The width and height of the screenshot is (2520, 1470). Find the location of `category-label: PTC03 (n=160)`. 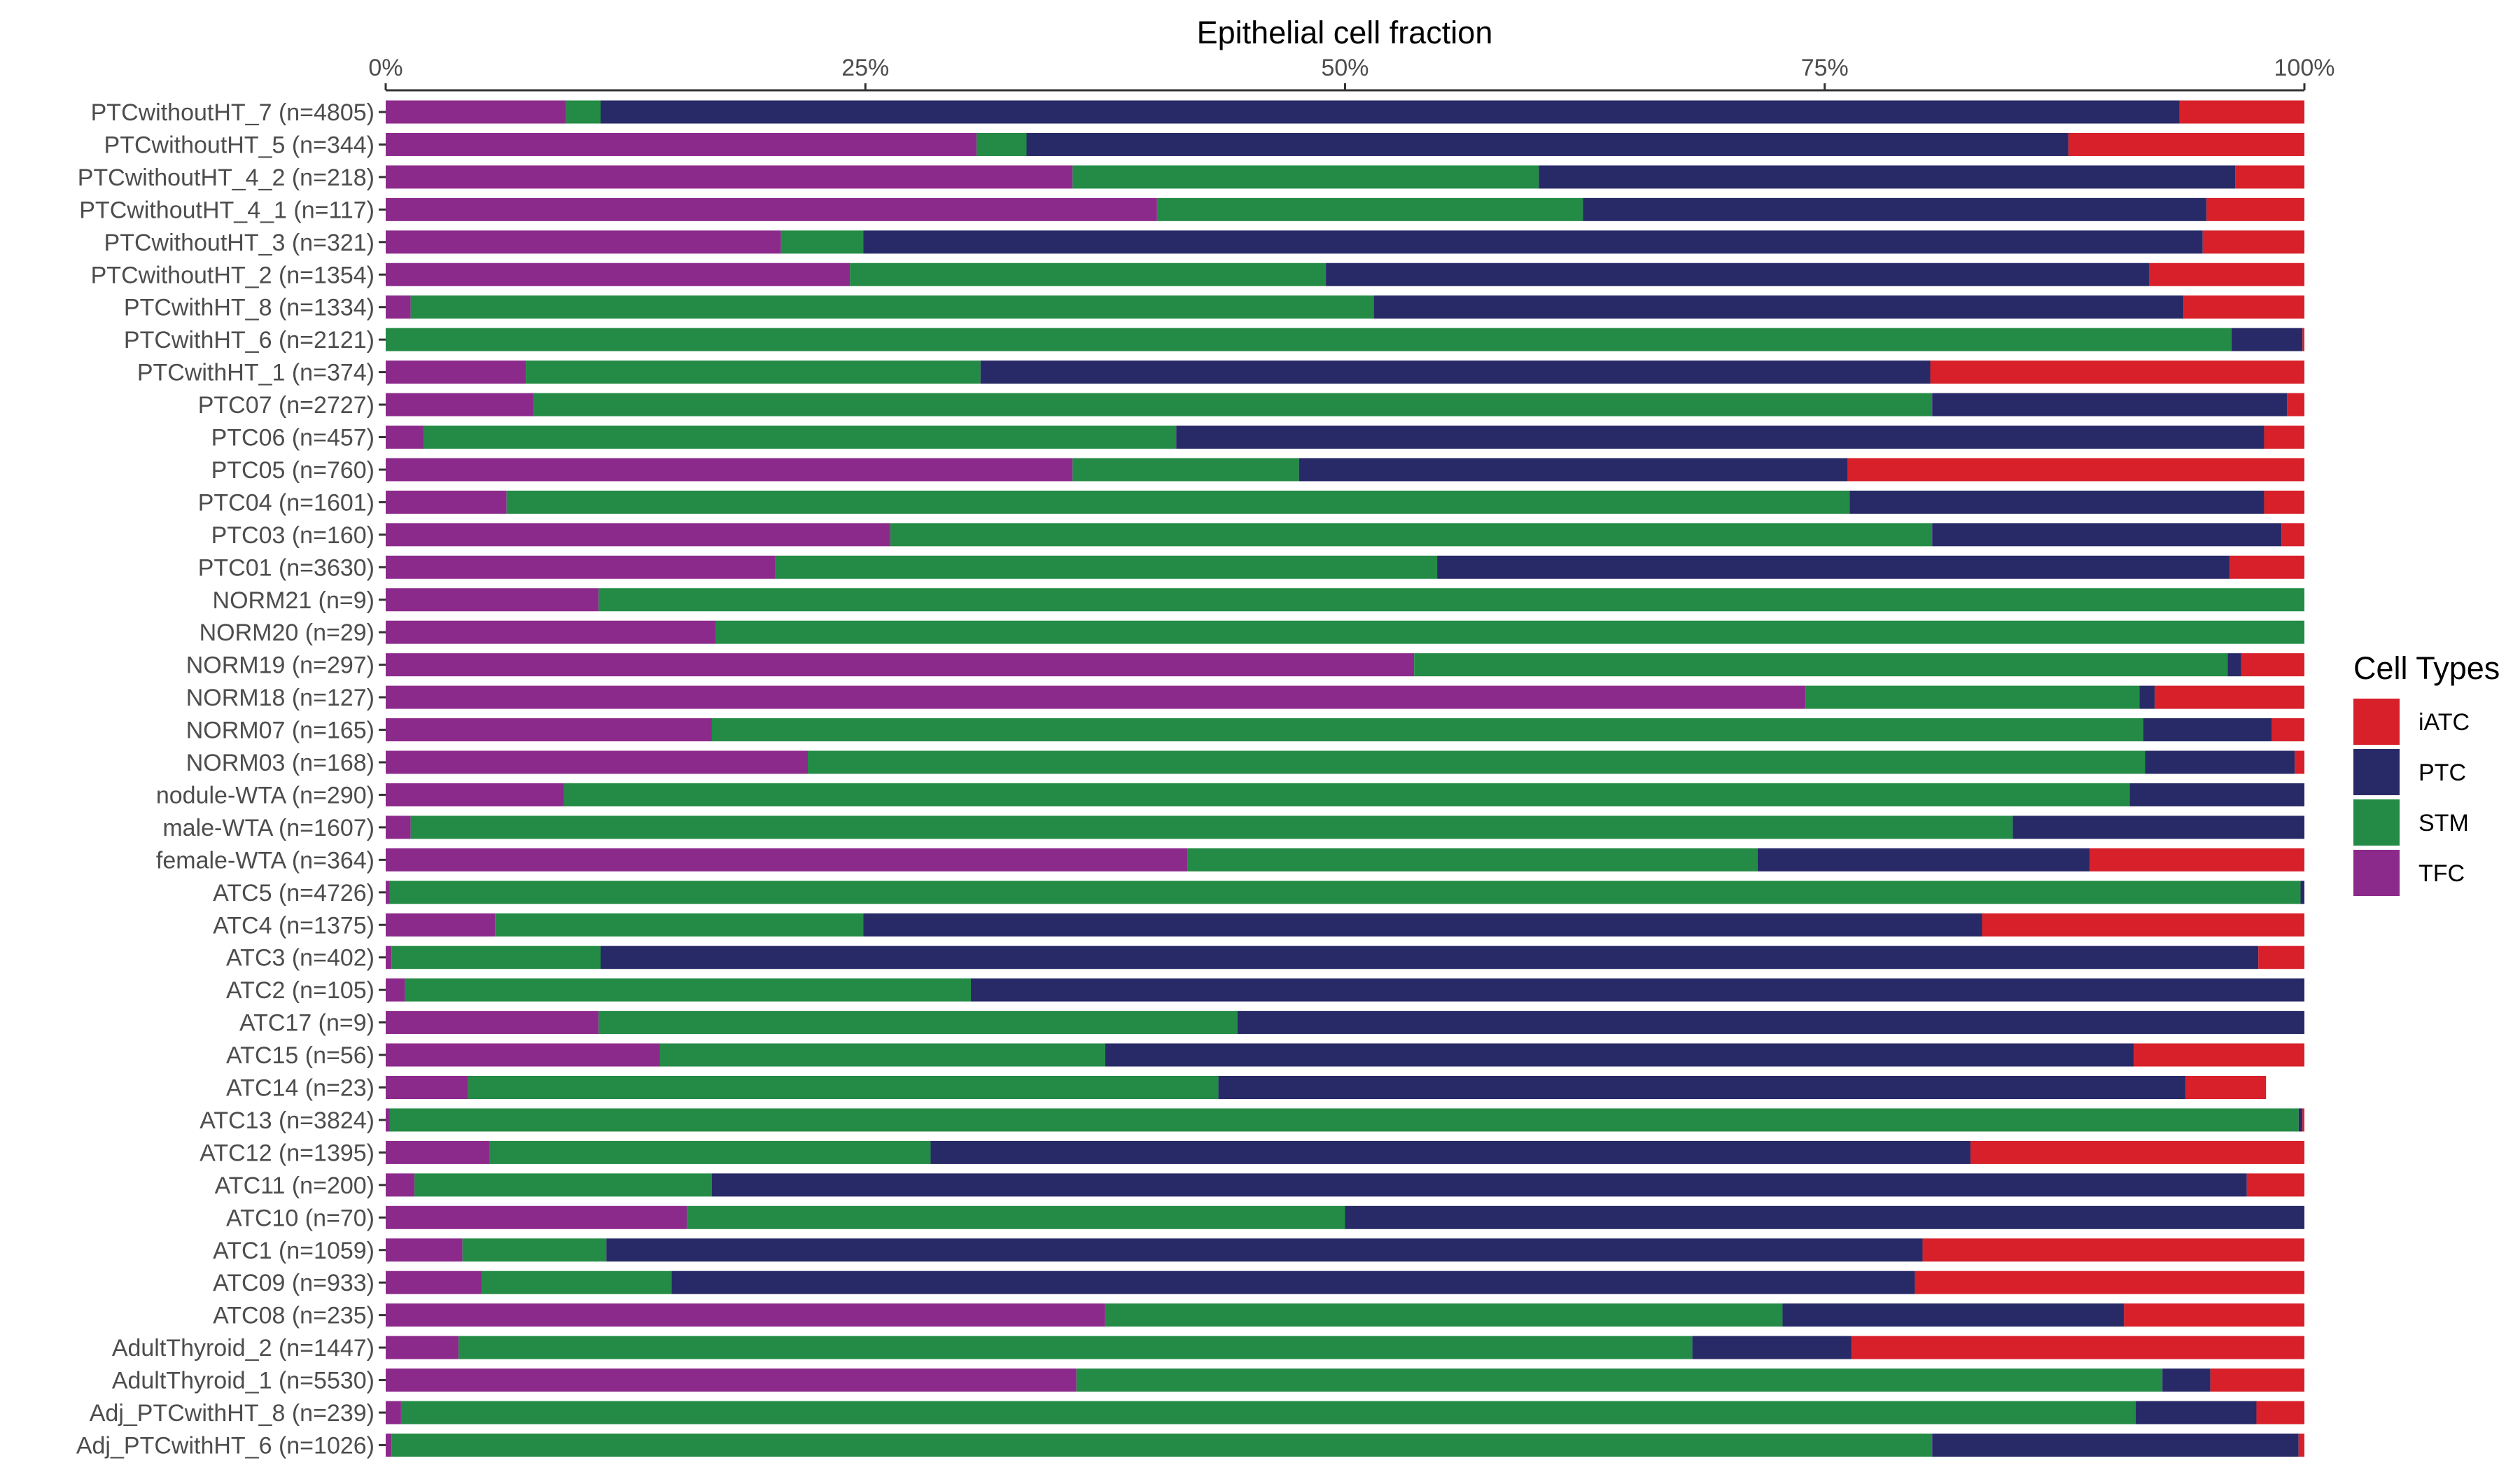

category-label: PTC03 (n=160) is located at coordinates (292, 535).